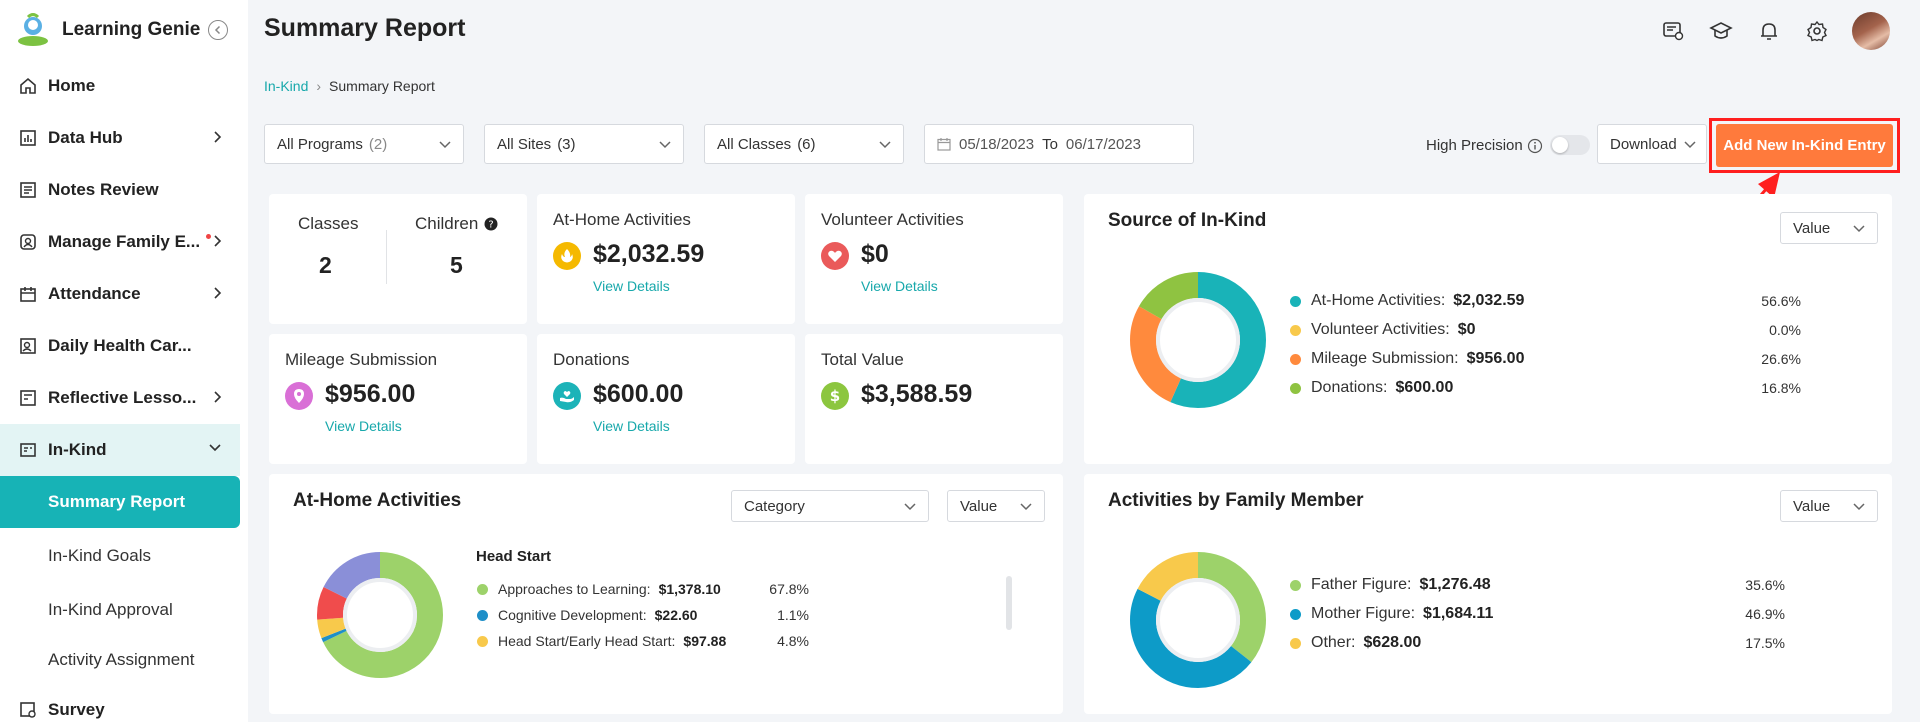 The width and height of the screenshot is (1920, 722). Describe the element at coordinates (1363, 613) in the screenshot. I see `legend-label: Mother Figure:` at that location.